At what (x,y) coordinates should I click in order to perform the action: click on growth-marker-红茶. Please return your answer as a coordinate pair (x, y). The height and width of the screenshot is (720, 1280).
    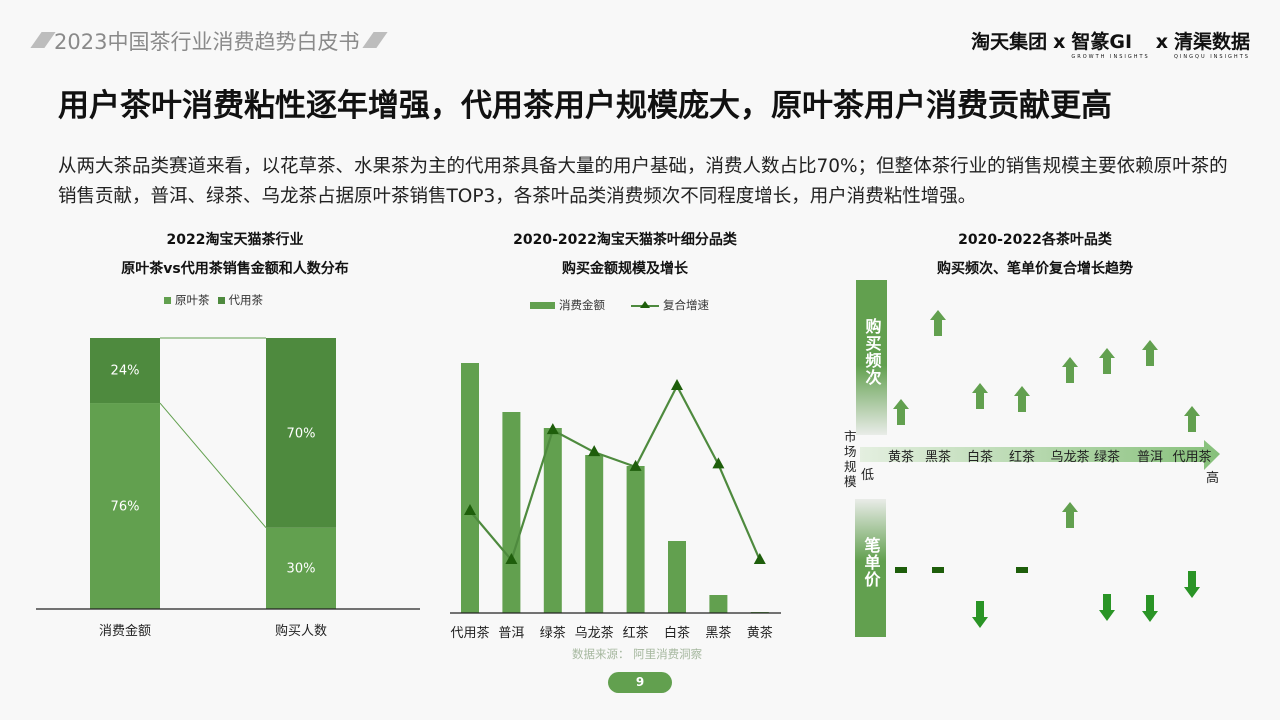
    Looking at the image, I should click on (635, 465).